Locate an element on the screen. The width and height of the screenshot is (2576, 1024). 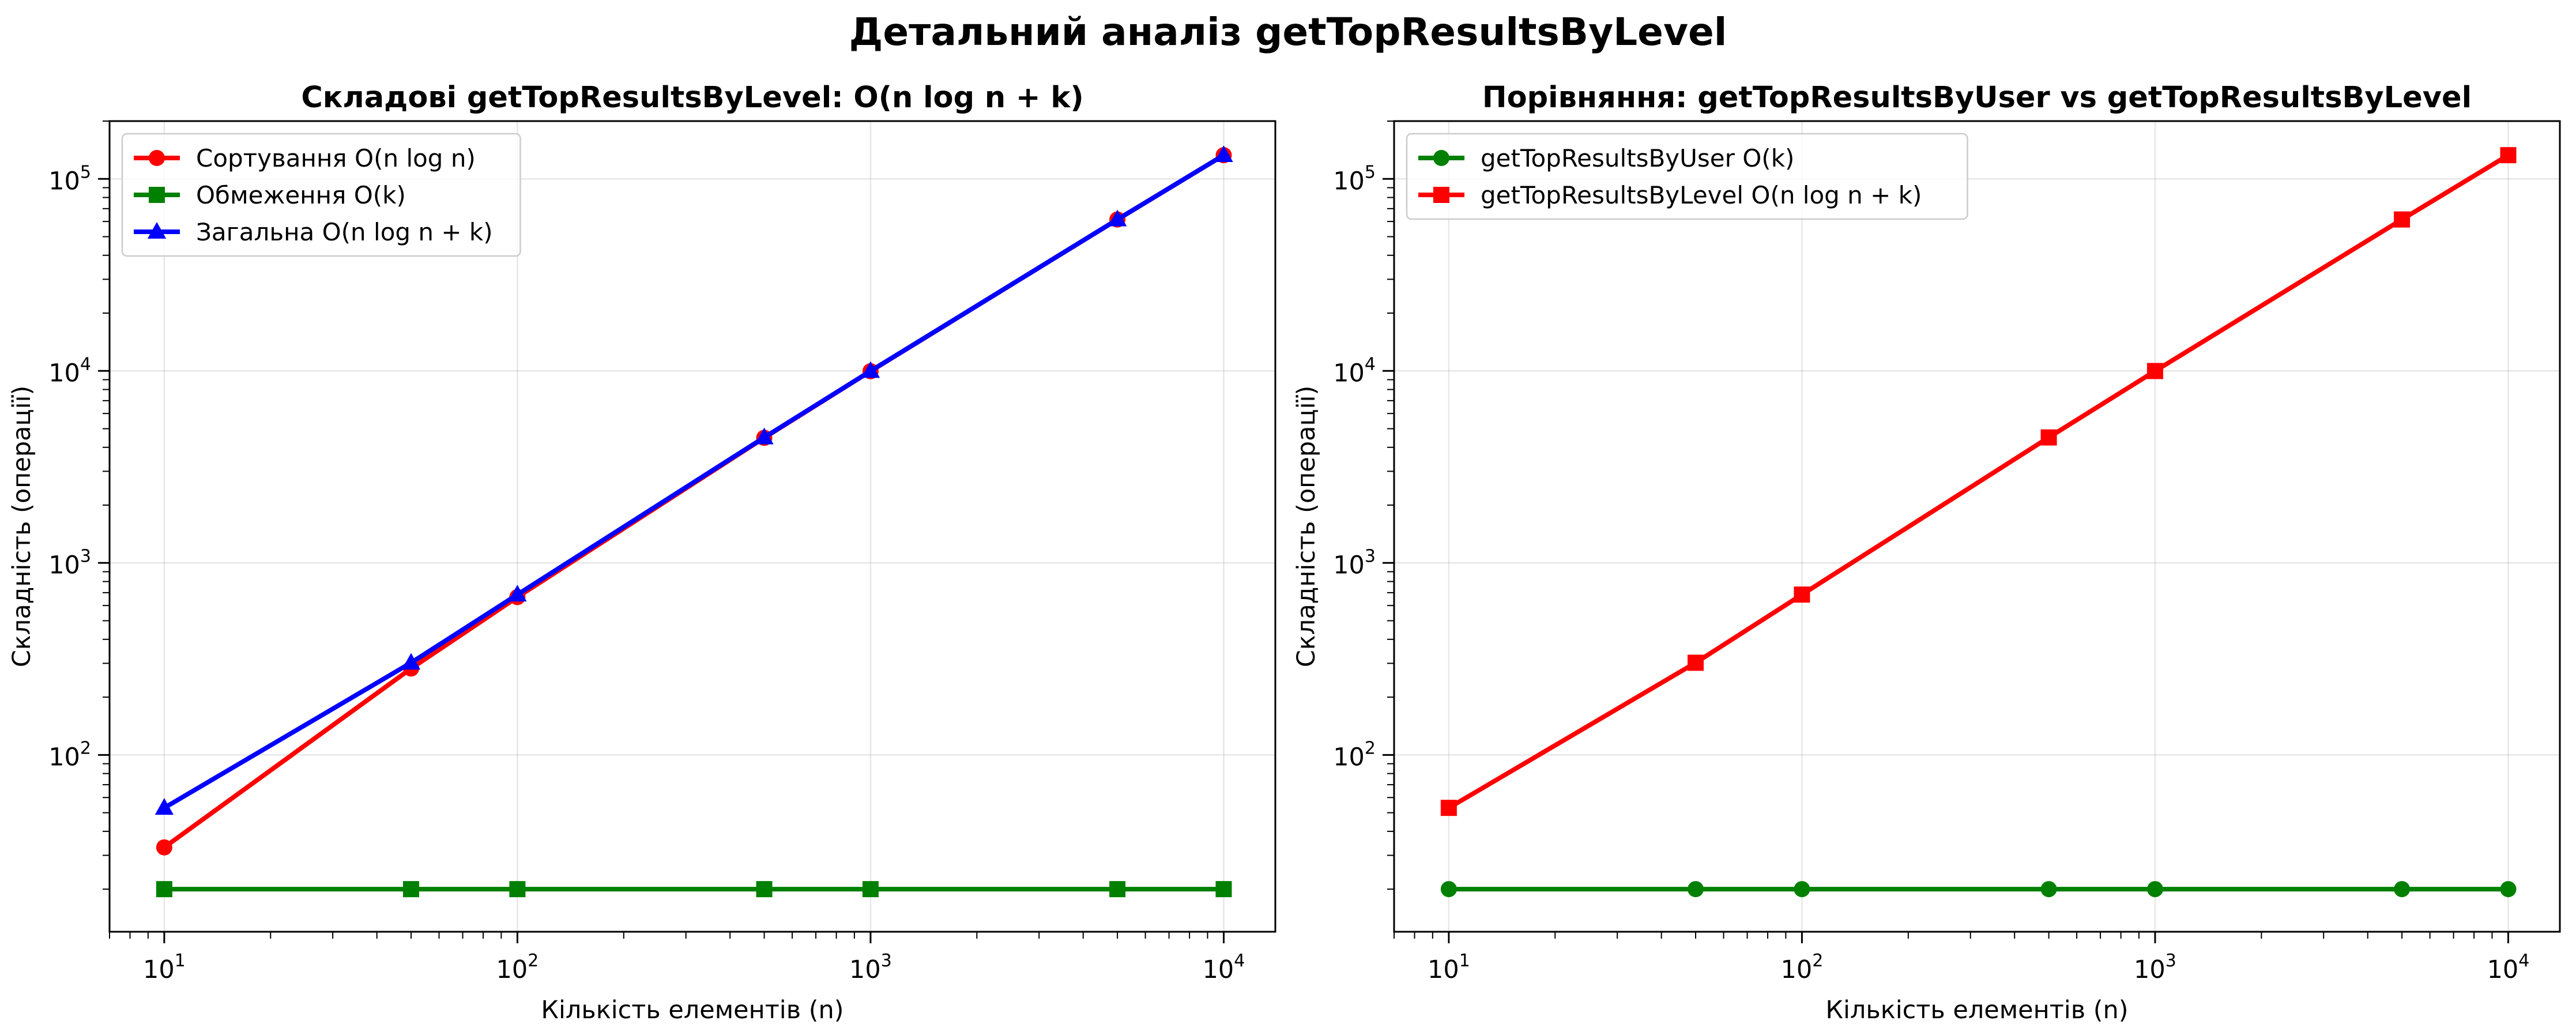
legend-label: Сортування O(n log n) is located at coordinates (336, 158).